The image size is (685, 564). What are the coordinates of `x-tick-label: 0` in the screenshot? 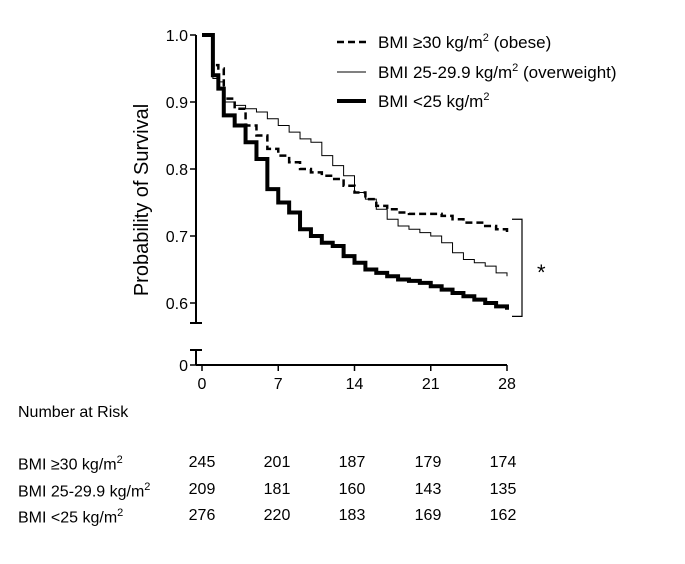 It's located at (202, 384).